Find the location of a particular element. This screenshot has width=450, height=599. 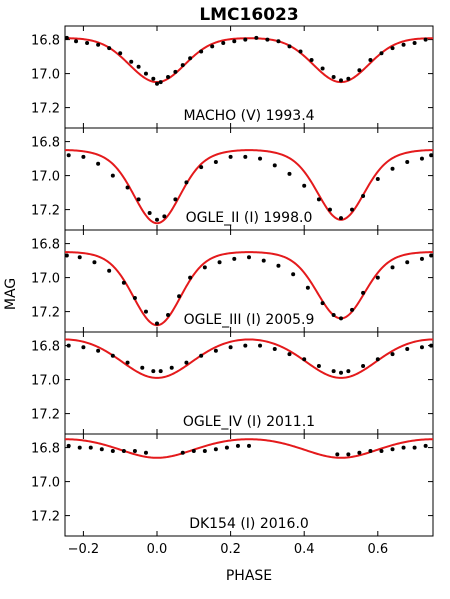

x-tick-label: −0.2 is located at coordinates (84, 549).